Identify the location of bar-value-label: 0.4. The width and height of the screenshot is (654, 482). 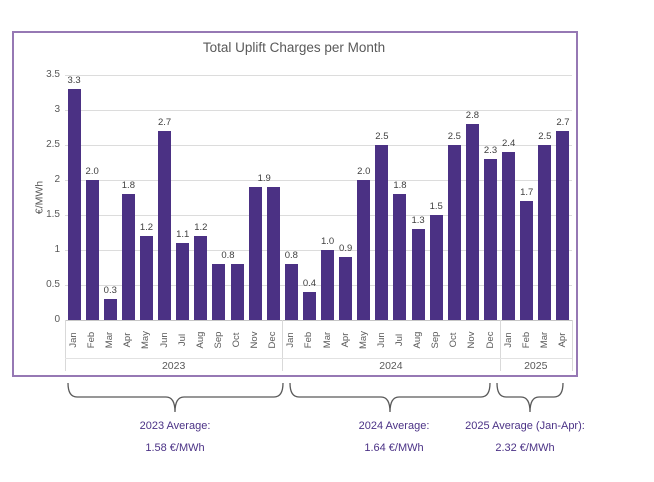
(309, 283).